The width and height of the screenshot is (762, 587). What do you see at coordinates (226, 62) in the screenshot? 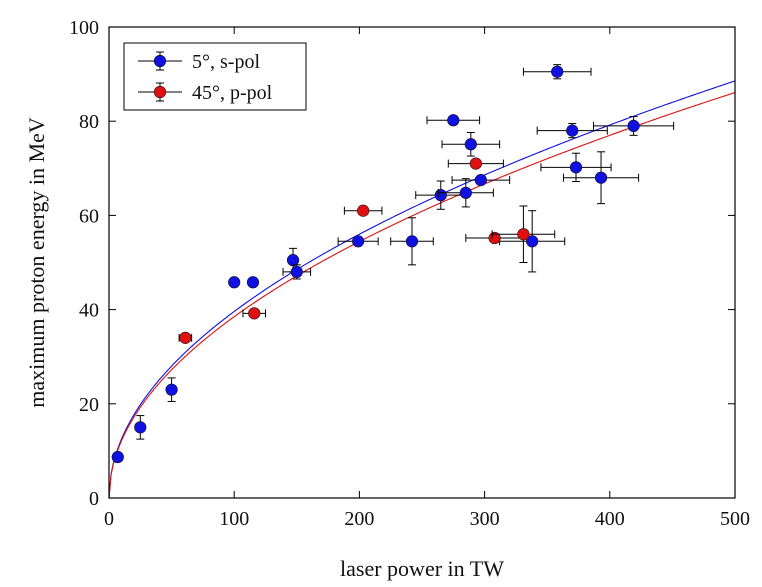
I see `legend-label: 5°, s-pol` at bounding box center [226, 62].